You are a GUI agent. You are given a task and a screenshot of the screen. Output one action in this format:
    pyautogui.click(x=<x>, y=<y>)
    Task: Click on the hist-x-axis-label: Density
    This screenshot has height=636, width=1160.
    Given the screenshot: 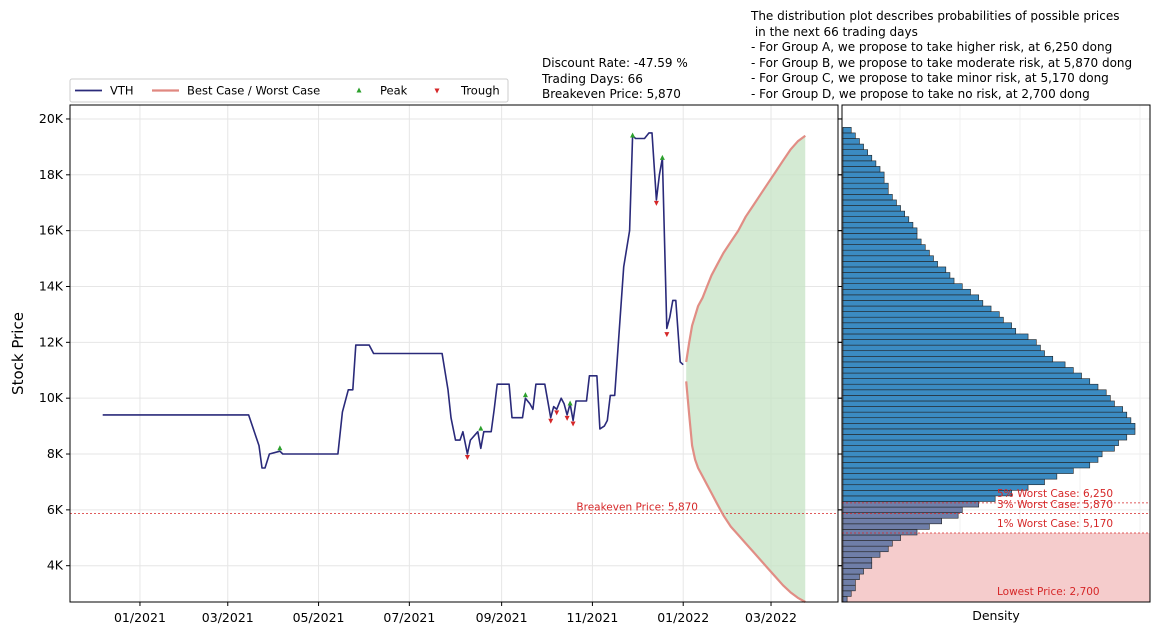 What is the action you would take?
    pyautogui.click(x=996, y=615)
    